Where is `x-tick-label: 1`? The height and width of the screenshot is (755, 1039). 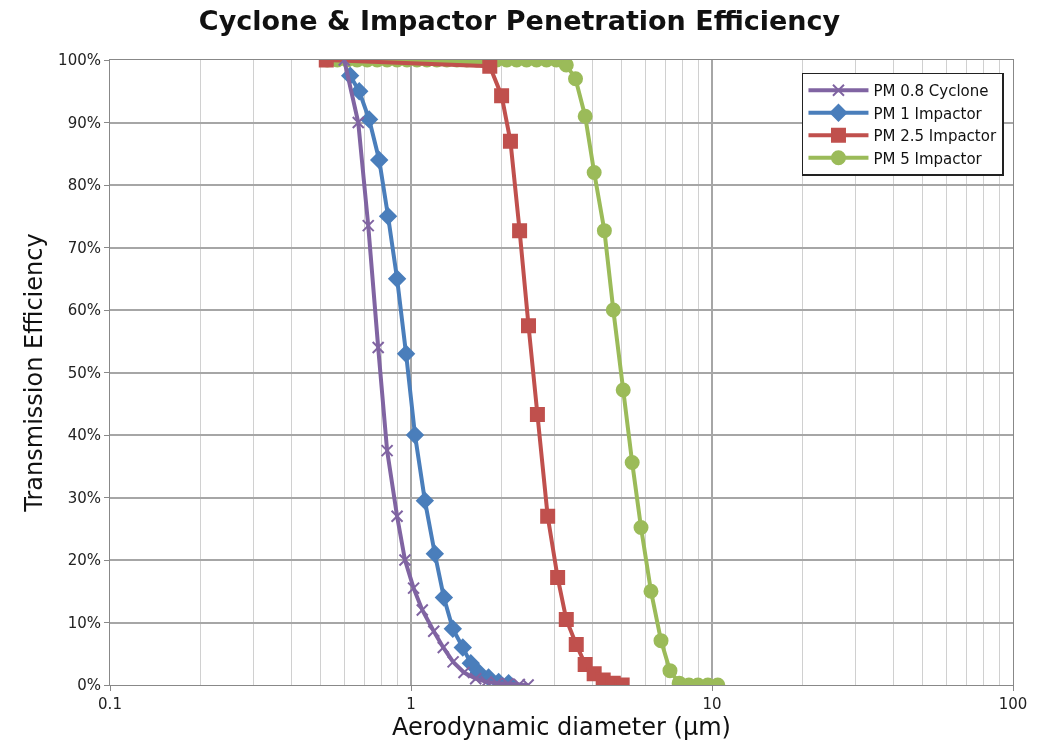 x-tick-label: 1 is located at coordinates (411, 704).